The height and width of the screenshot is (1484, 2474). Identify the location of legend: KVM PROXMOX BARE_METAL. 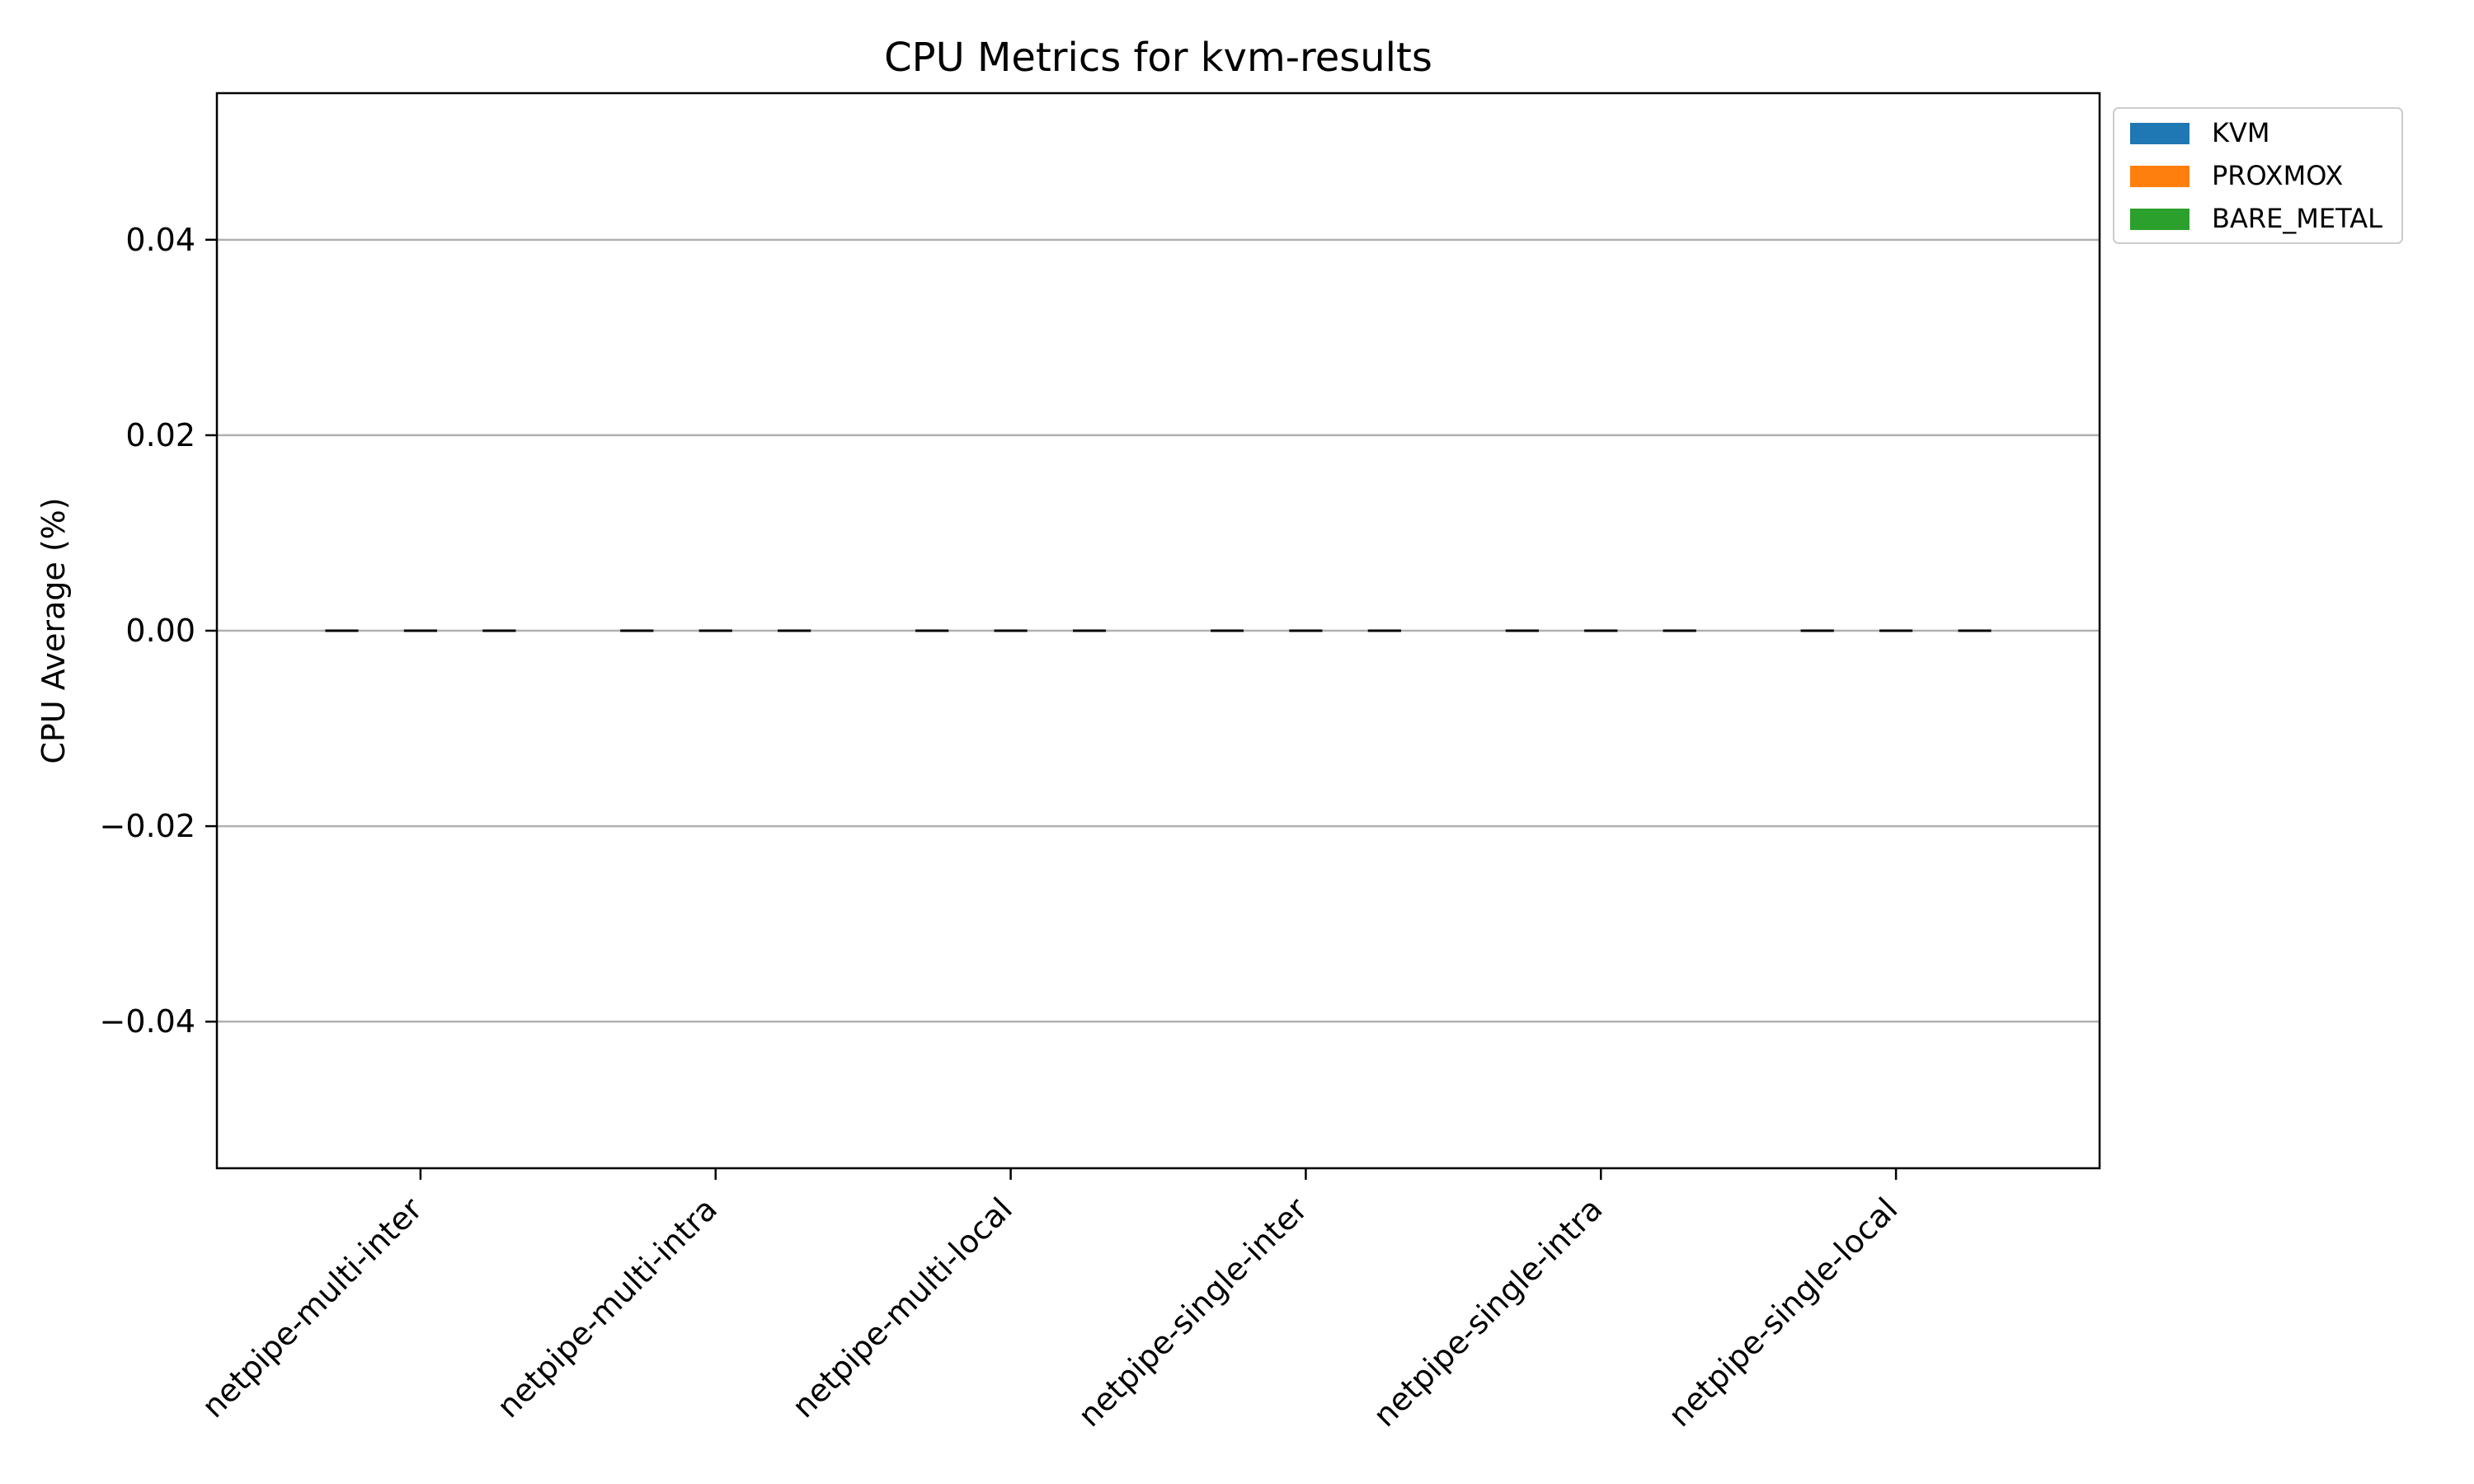
(2258, 175).